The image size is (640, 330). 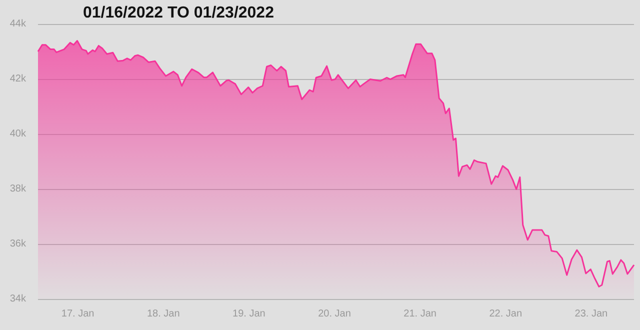 I want to click on x-tick-label: 22. Jan, so click(x=505, y=314).